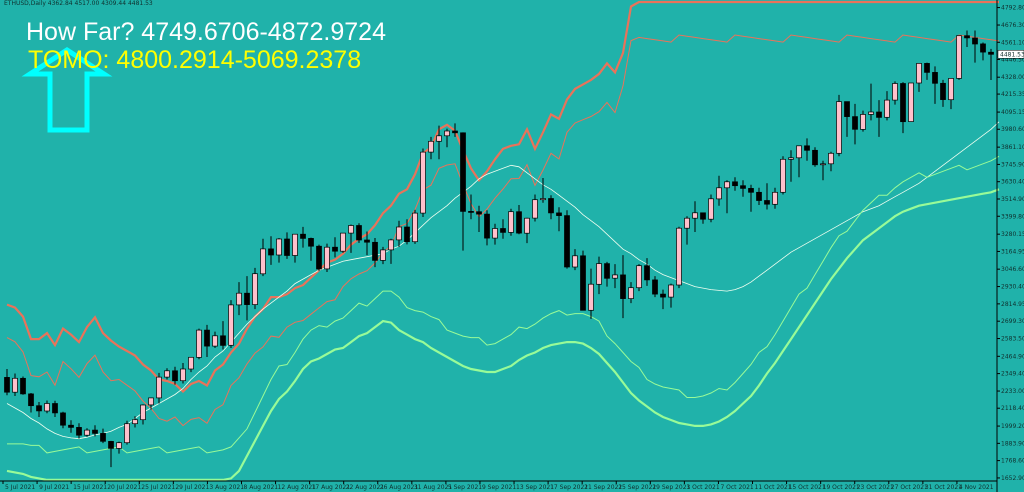 The height and width of the screenshot is (492, 1024). I want to click on time-axis-label: 5 Sep 2021, so click(465, 487).